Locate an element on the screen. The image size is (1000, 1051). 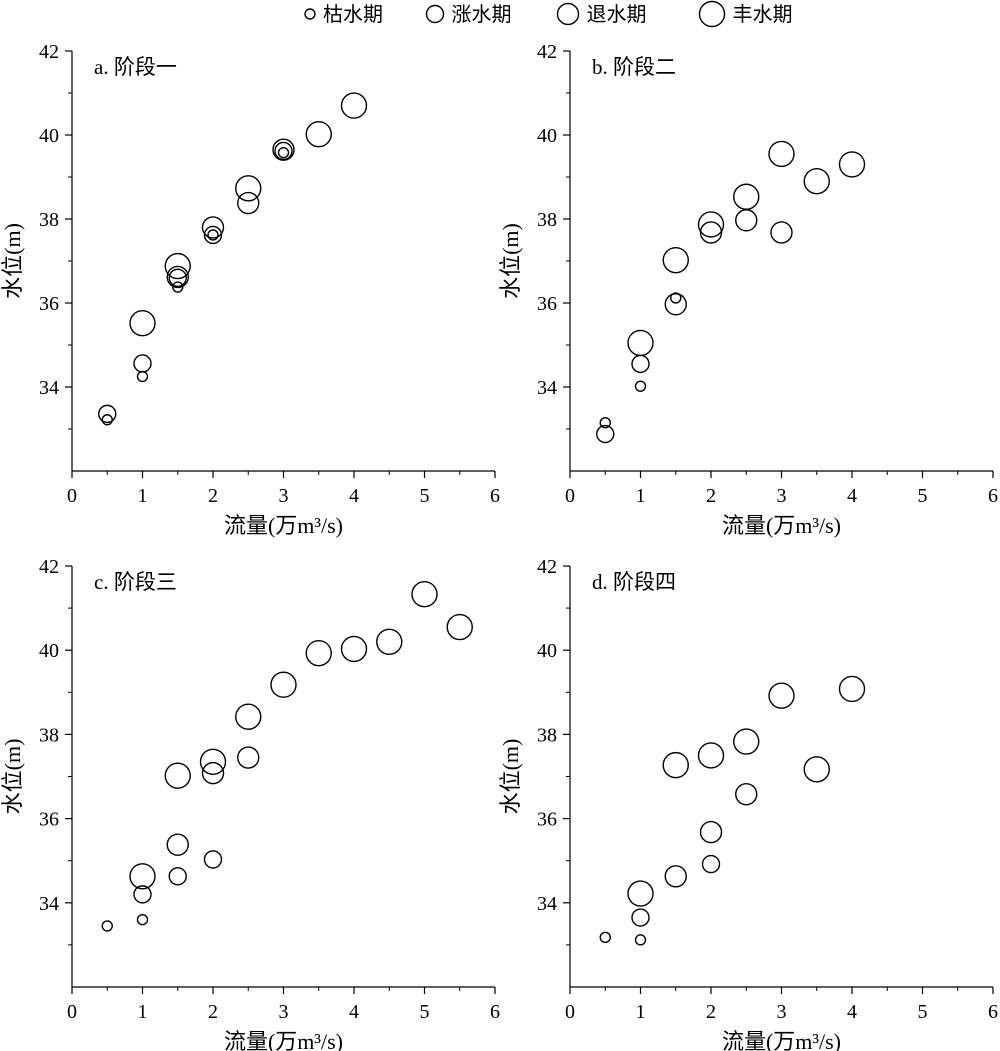
panel-title: d. 阶段四 is located at coordinates (634, 582).